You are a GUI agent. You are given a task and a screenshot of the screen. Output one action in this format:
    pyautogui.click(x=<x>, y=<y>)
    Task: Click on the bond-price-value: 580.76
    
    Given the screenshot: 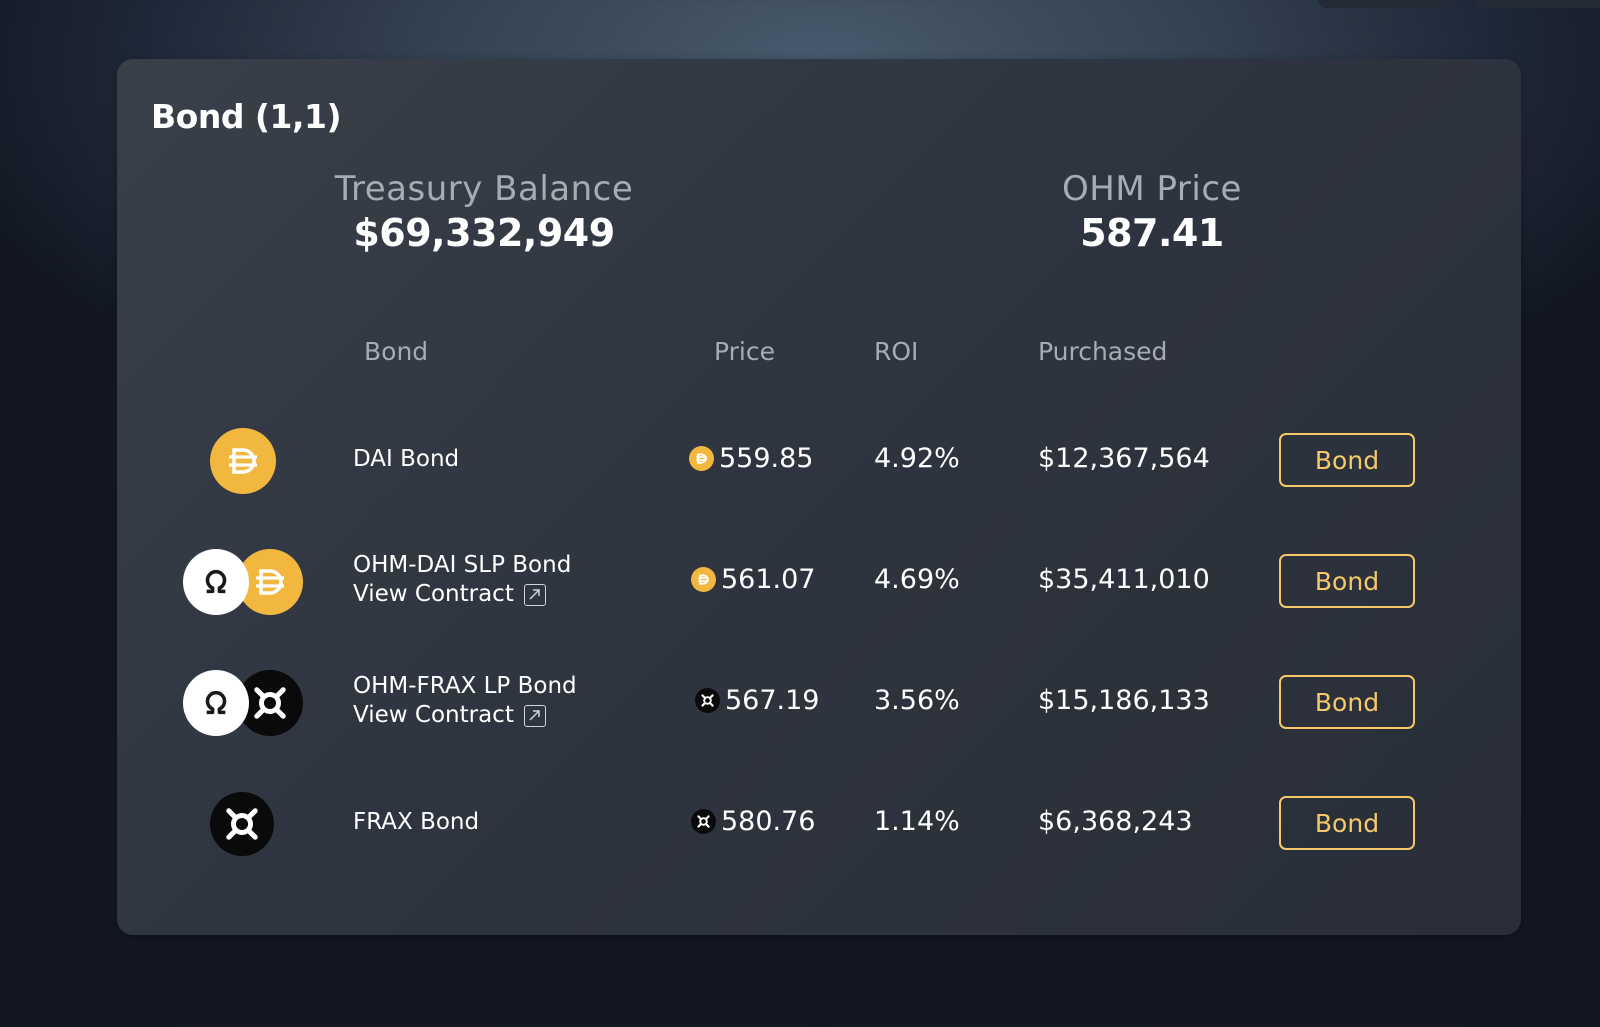 What is the action you would take?
    pyautogui.click(x=768, y=821)
    